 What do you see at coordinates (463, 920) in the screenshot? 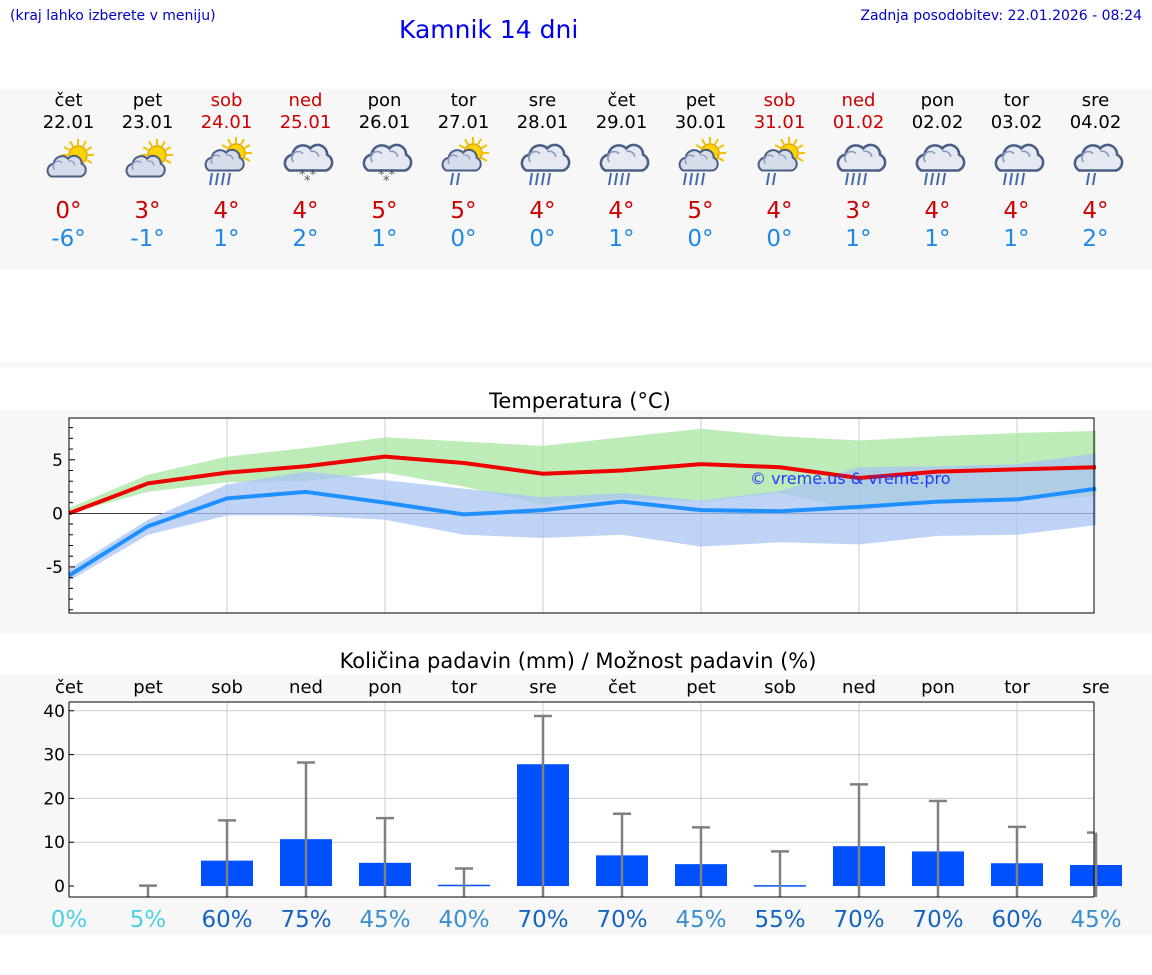
I see `precipitation-chance: 40%` at bounding box center [463, 920].